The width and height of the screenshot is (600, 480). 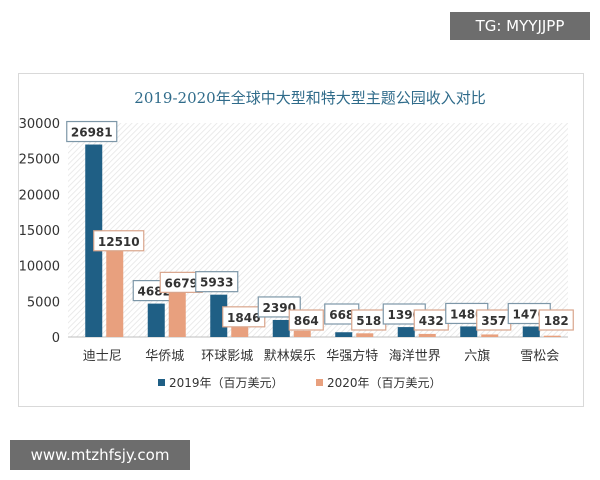 I want to click on data-label: 864, so click(x=306, y=321).